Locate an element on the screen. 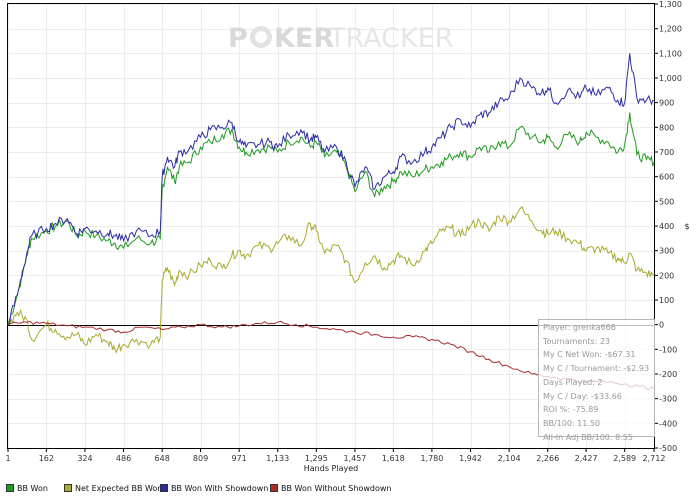 This screenshot has width=700, height=502. x-tick-label-10: 1,618 is located at coordinates (393, 458).